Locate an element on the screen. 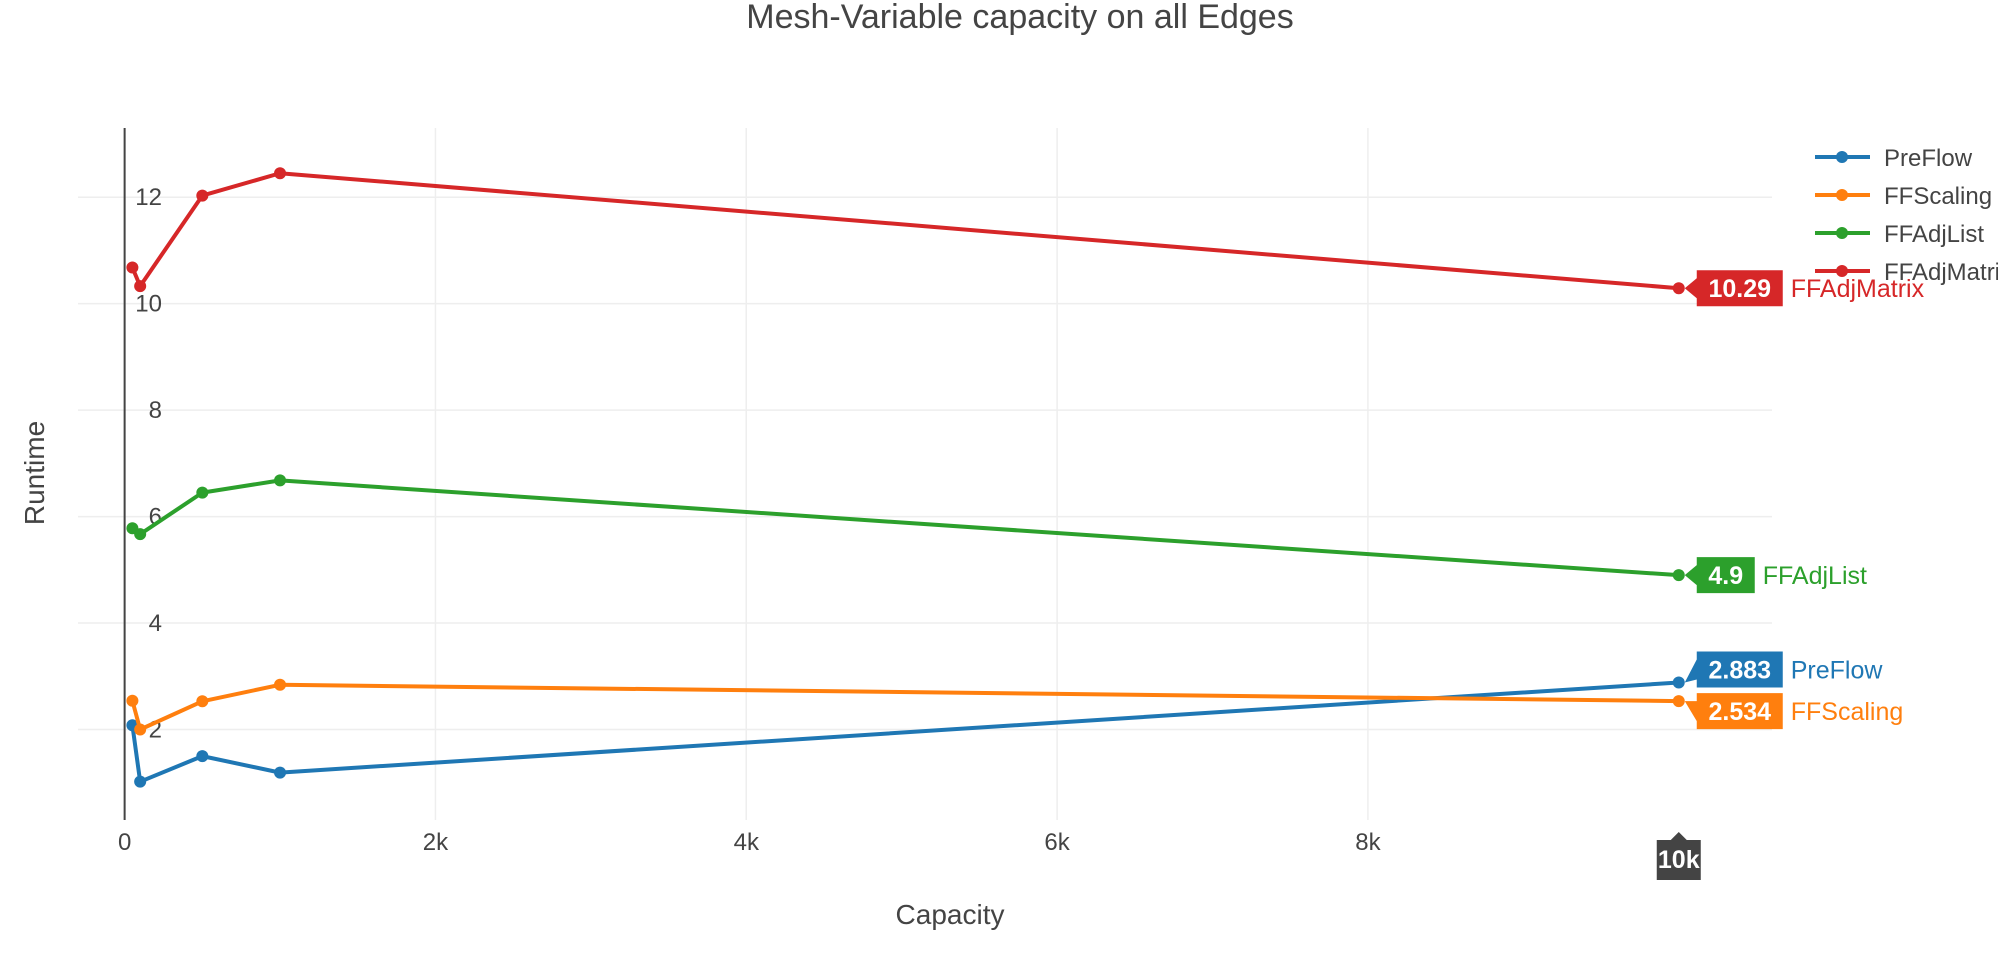  series-ffadjlist is located at coordinates (905, 528).